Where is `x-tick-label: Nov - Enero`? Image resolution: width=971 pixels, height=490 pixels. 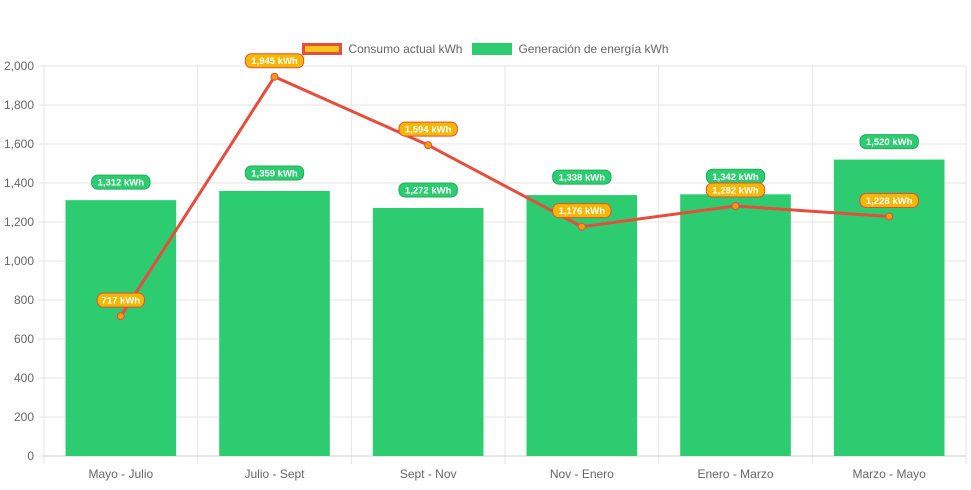 x-tick-label: Nov - Enero is located at coordinates (582, 474).